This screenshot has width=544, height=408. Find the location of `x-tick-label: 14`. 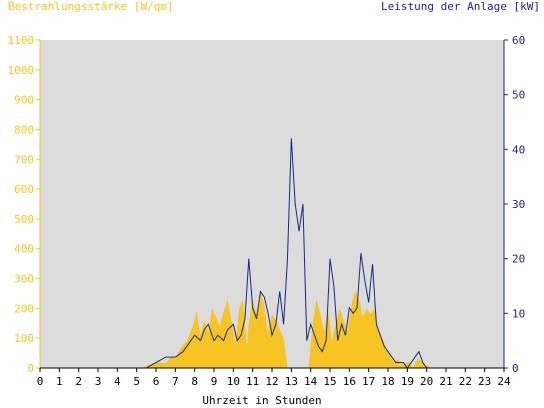

x-tick-label: 14 is located at coordinates (311, 381).